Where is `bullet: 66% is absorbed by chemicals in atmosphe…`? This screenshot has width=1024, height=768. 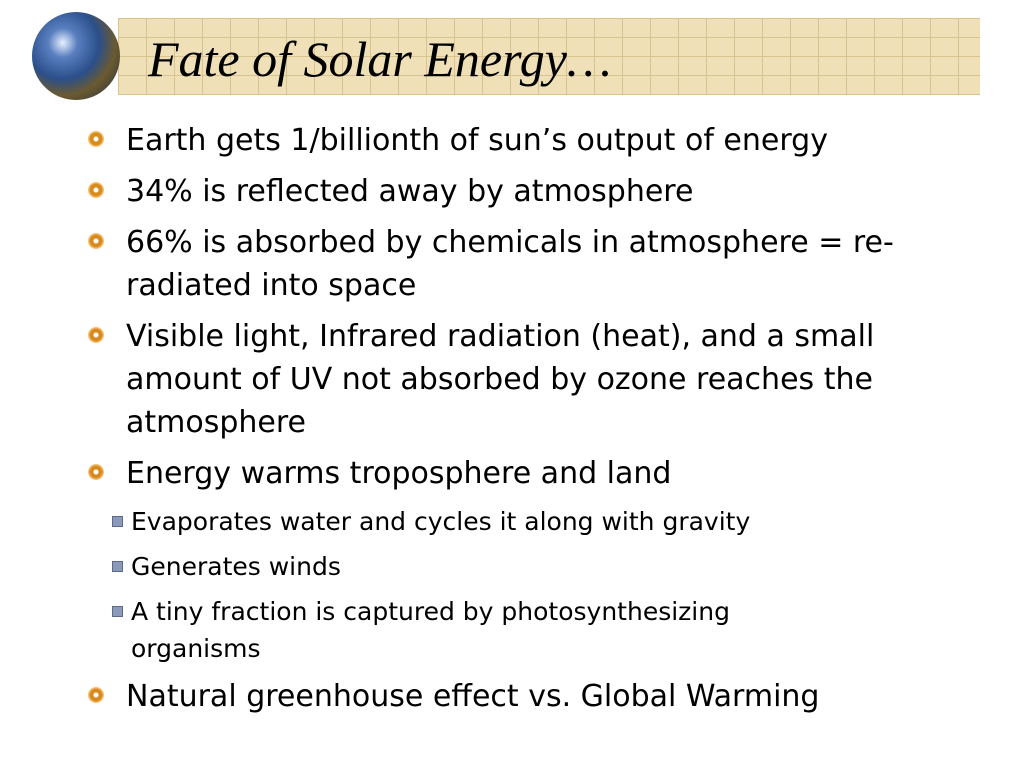 bullet: 66% is absorbed by chemicals in atmosphe… is located at coordinates (526, 264).